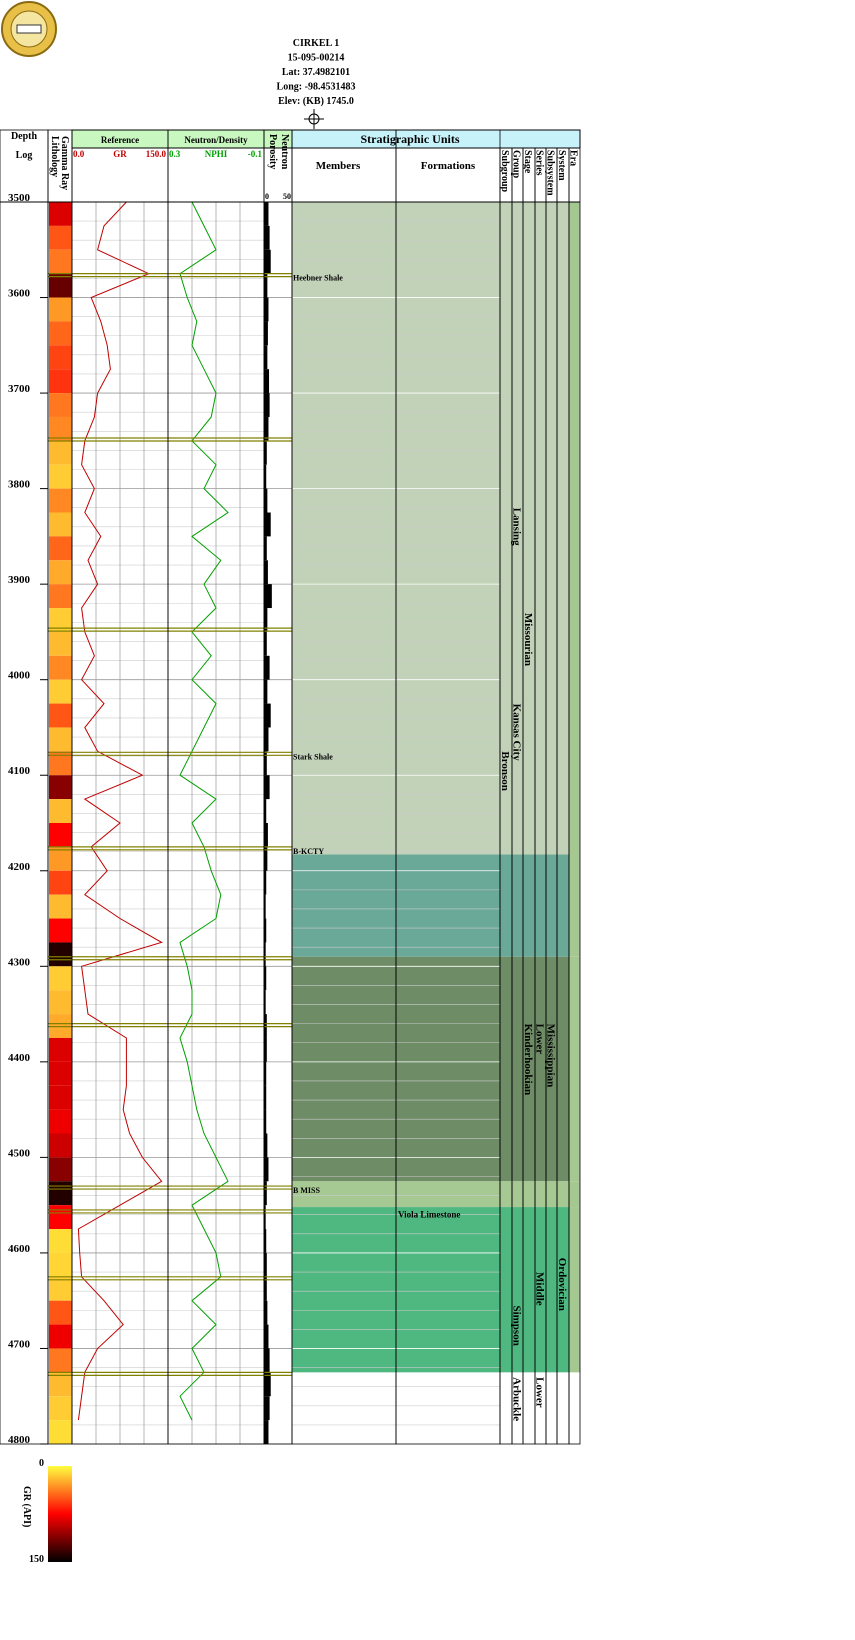  Describe the element at coordinates (54, 156) in the screenshot. I see `lithology-header: Lithology` at that location.